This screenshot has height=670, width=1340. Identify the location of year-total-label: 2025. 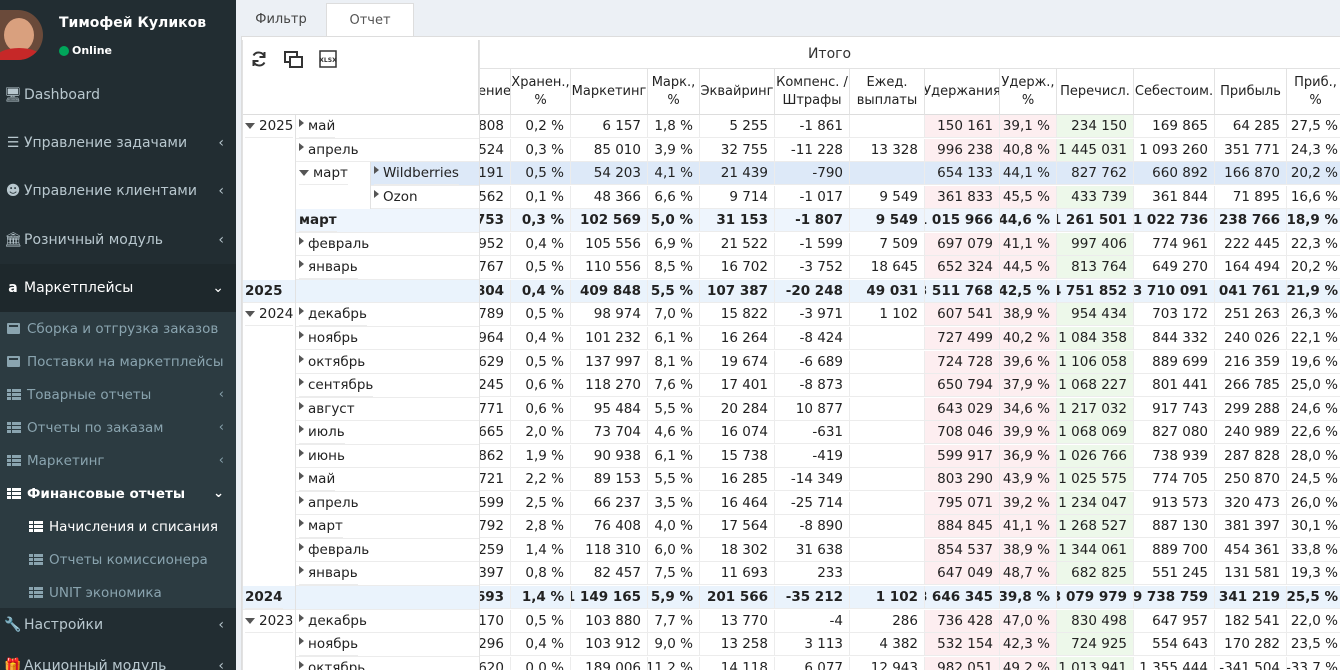
(264, 291).